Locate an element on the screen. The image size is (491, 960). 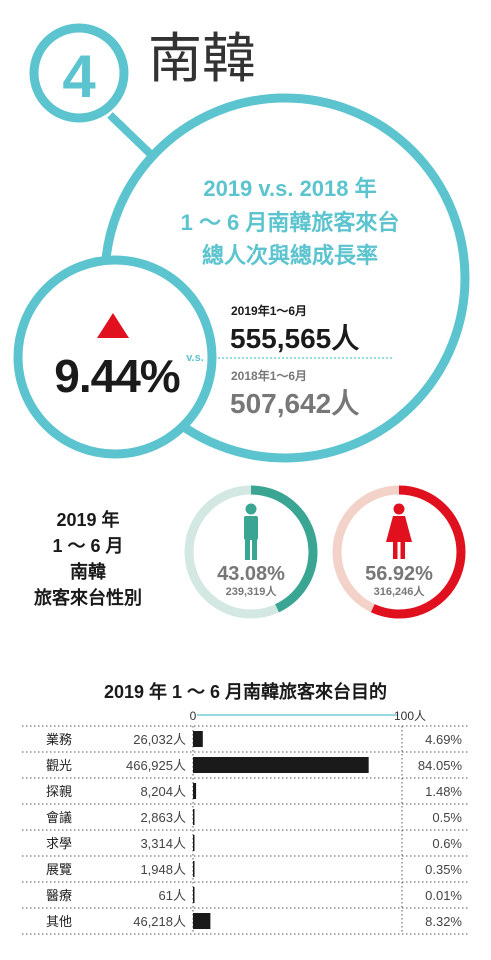
gender-title-line-4: 旅客來台性別 is located at coordinates (88, 597).